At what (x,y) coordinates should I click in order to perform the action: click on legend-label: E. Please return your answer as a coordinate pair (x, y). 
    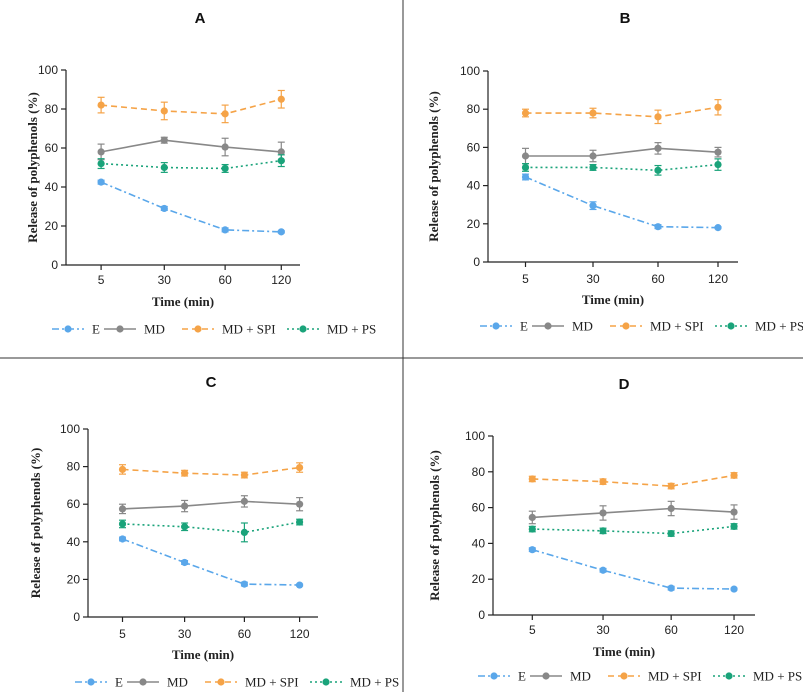
    Looking at the image, I should click on (524, 326).